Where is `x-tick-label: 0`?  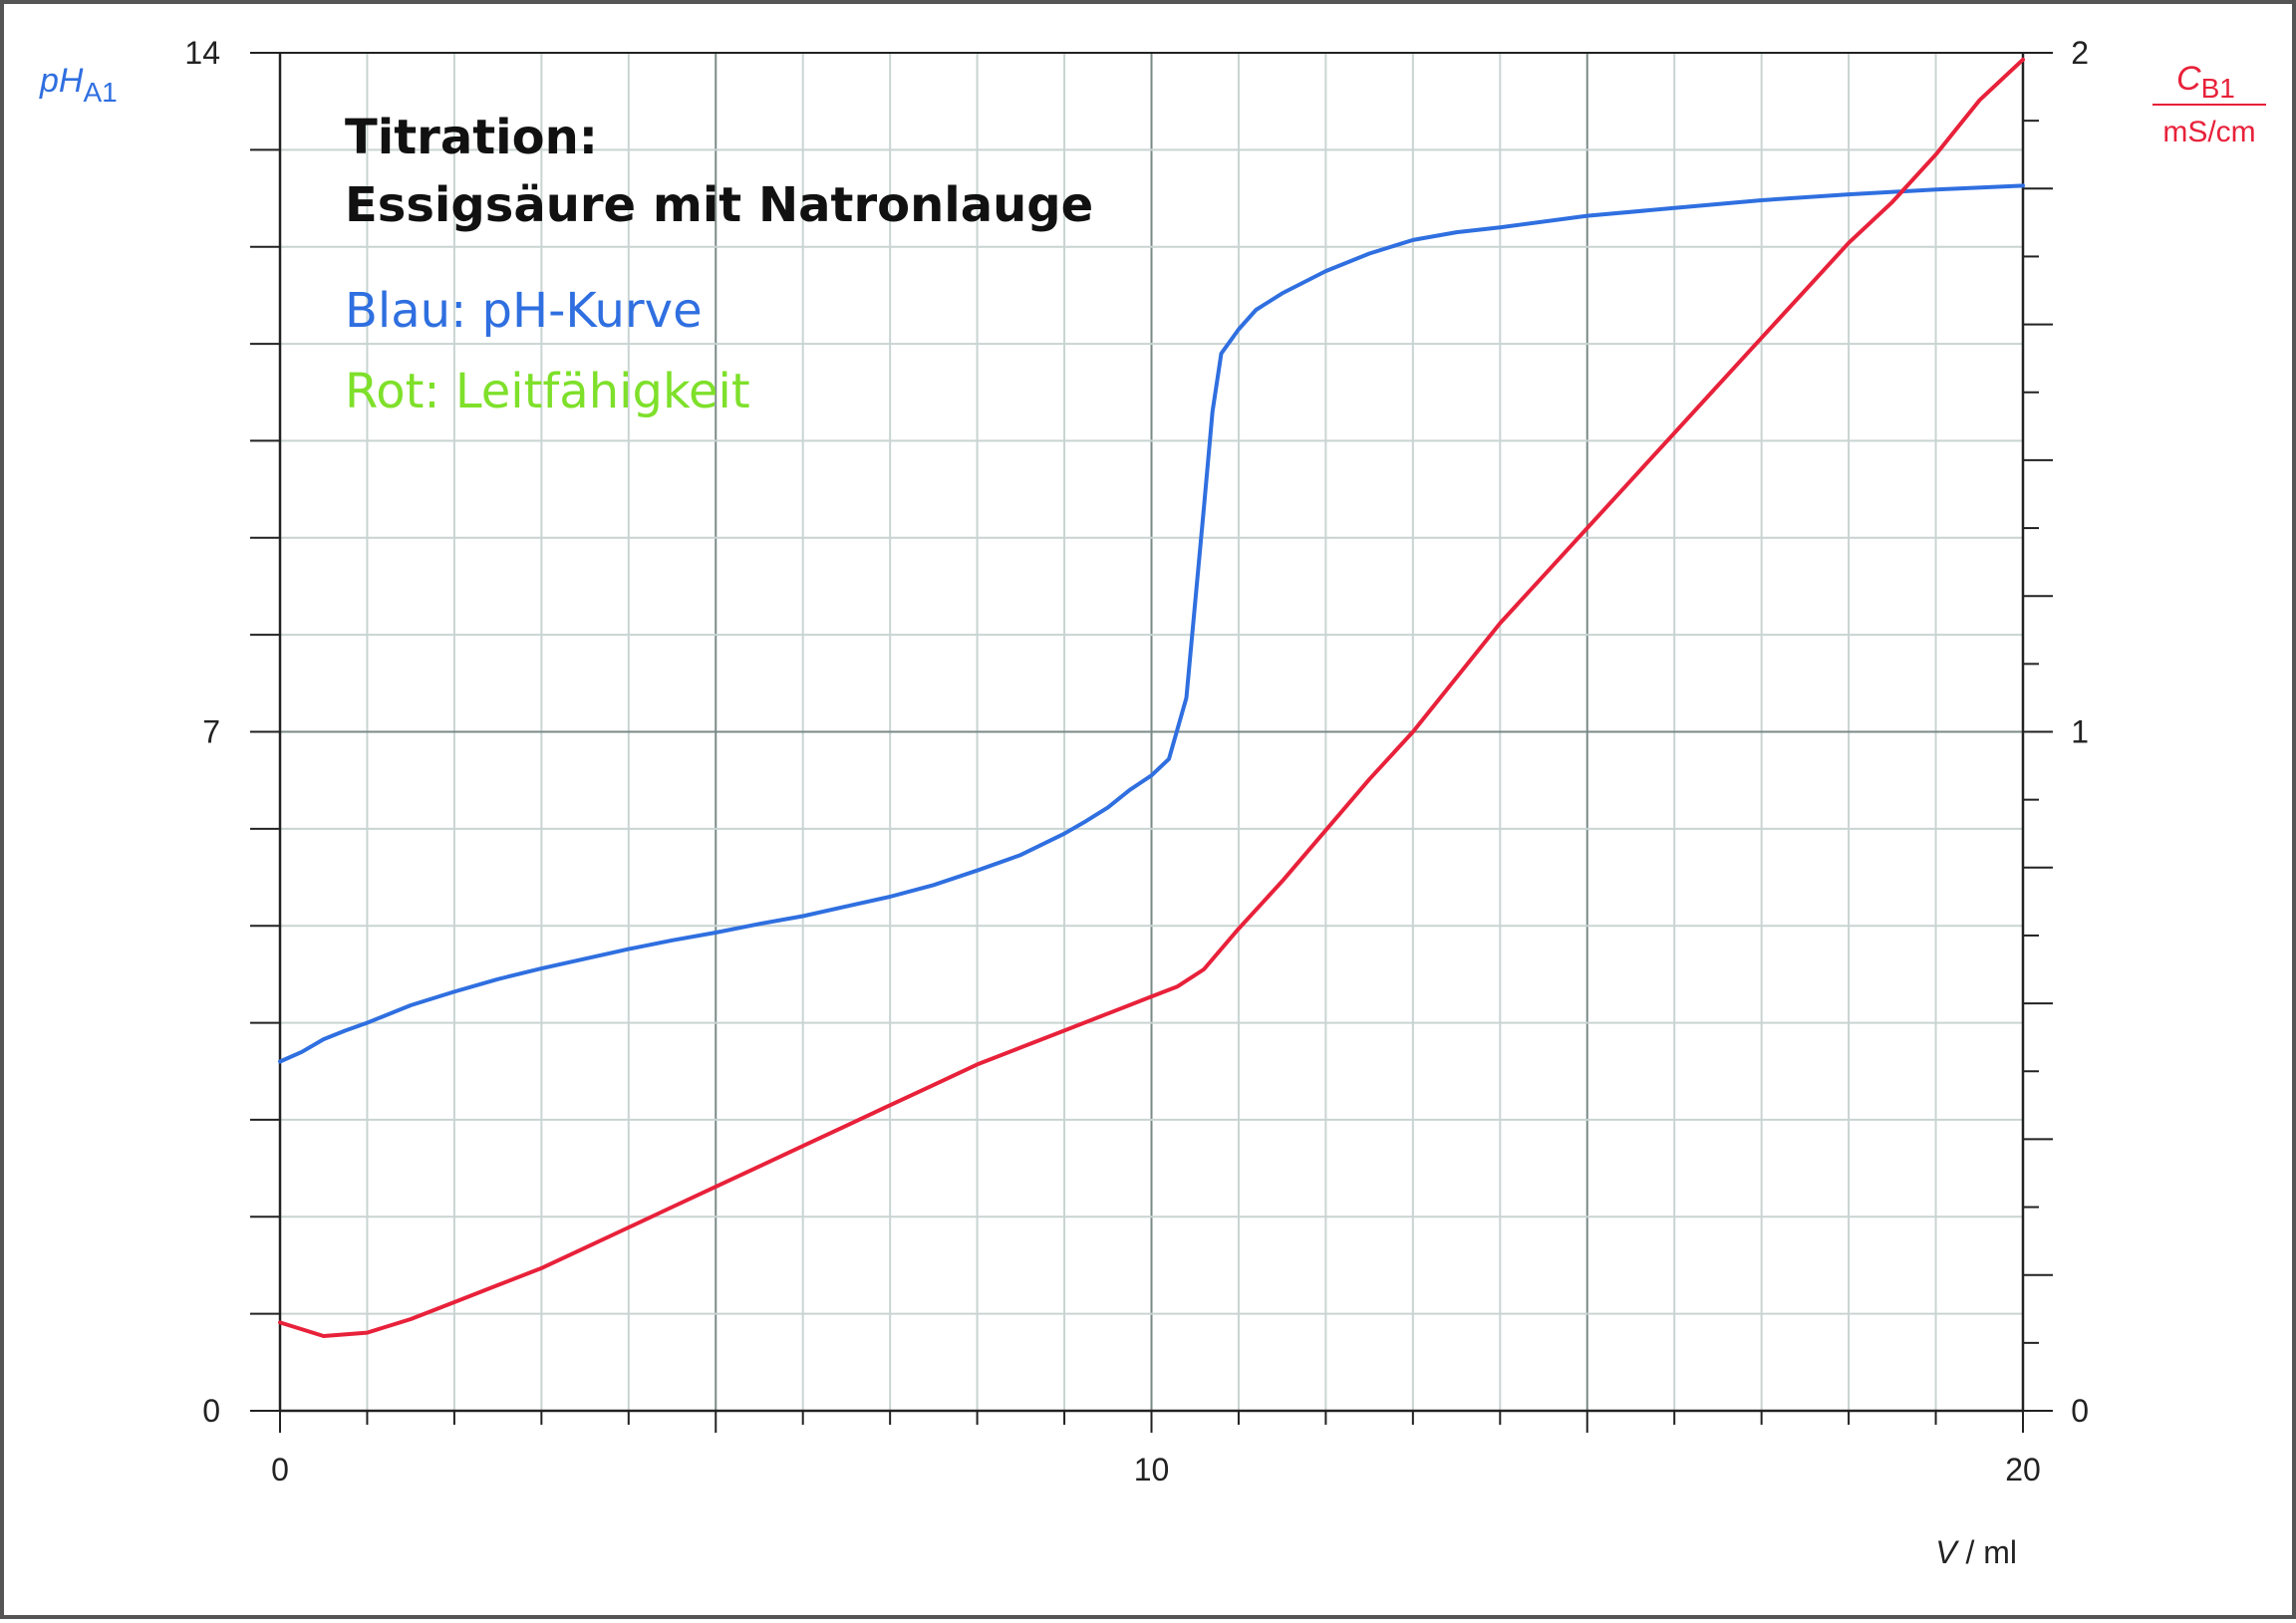 x-tick-label: 0 is located at coordinates (280, 1470).